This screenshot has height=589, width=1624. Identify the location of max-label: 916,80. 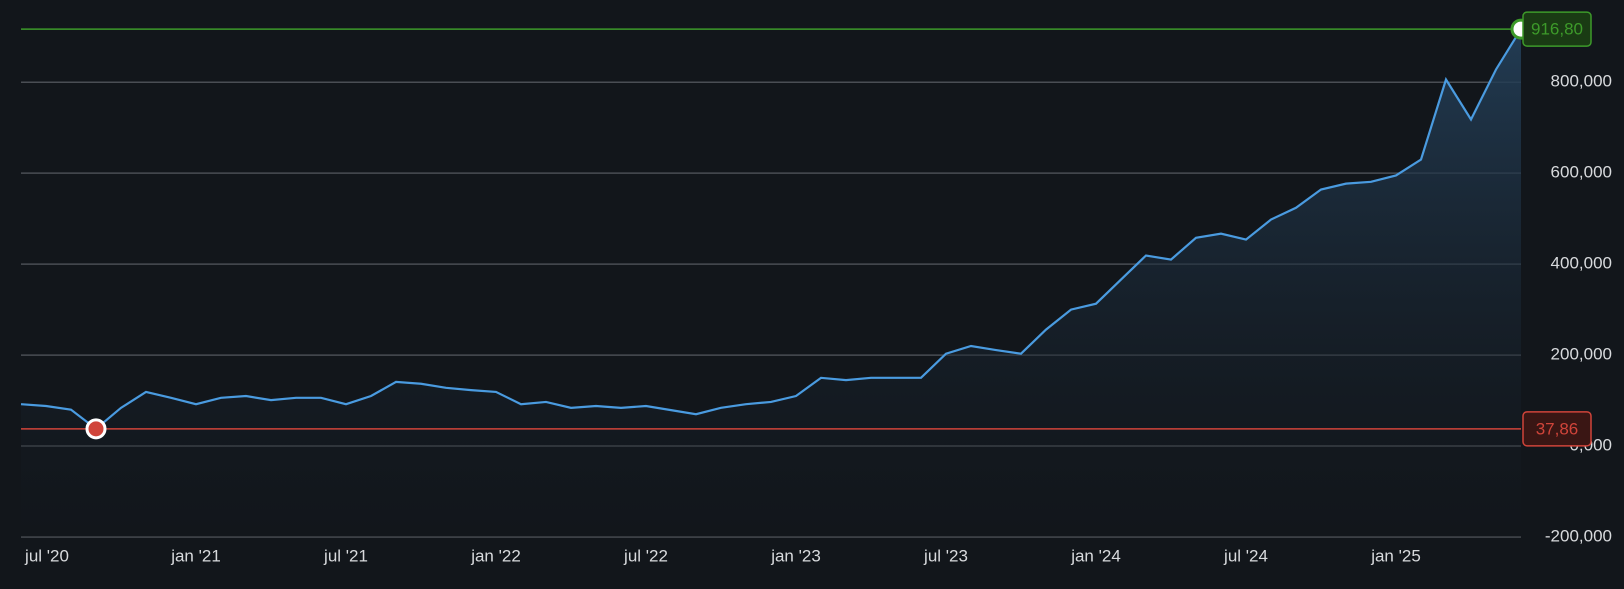
(1557, 29).